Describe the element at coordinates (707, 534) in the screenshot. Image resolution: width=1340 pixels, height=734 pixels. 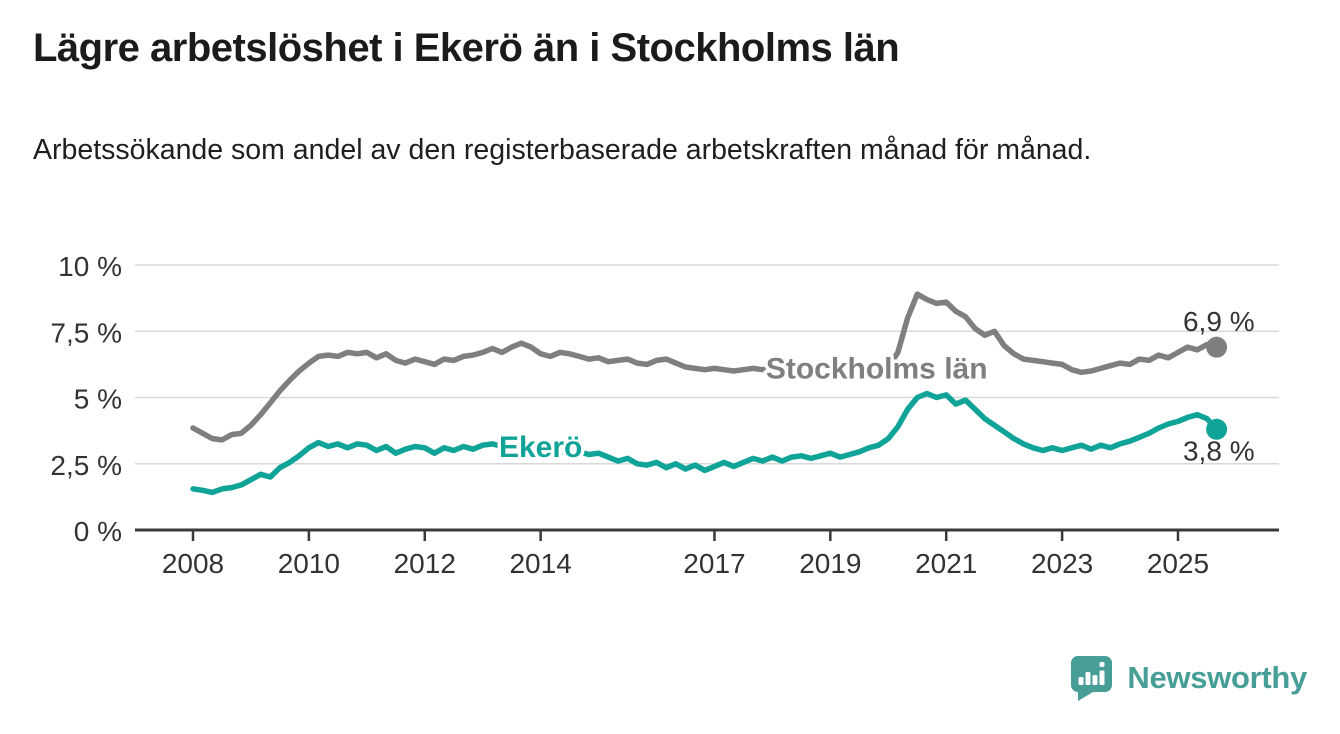
I see `x-axis` at that location.